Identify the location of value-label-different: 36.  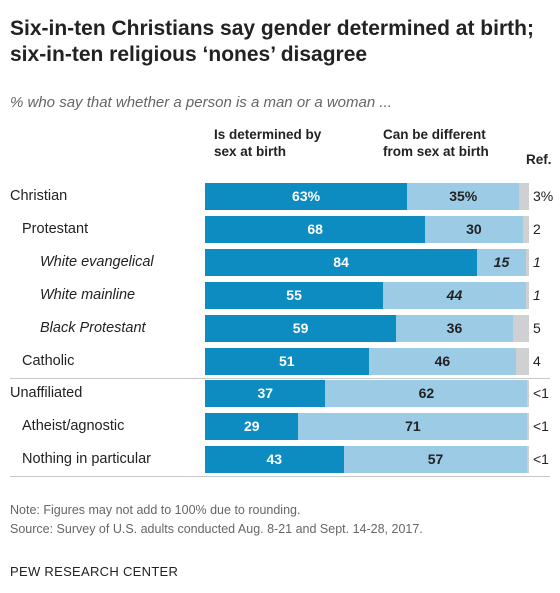
(454, 328).